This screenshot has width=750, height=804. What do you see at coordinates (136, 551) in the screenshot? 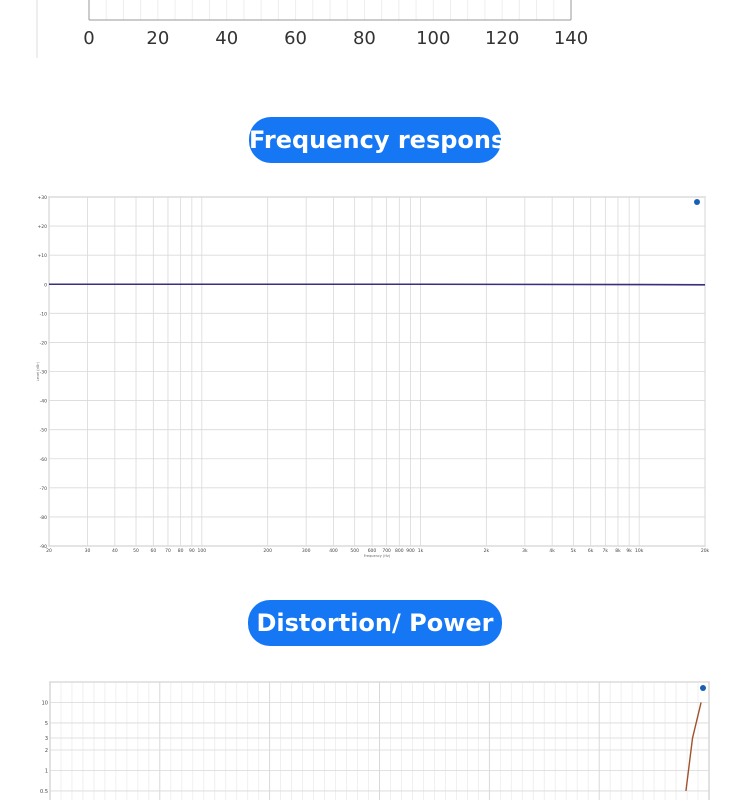
I see `x-tick-label: 50` at bounding box center [136, 551].